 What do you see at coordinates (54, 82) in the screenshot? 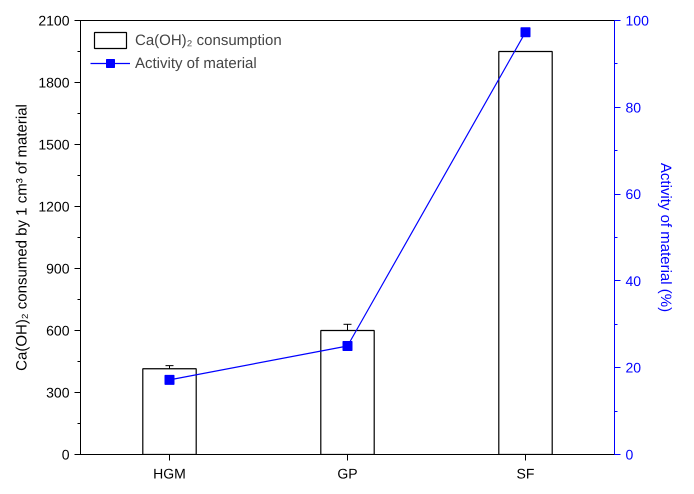
I see `y-tick-label: 1800` at bounding box center [54, 82].